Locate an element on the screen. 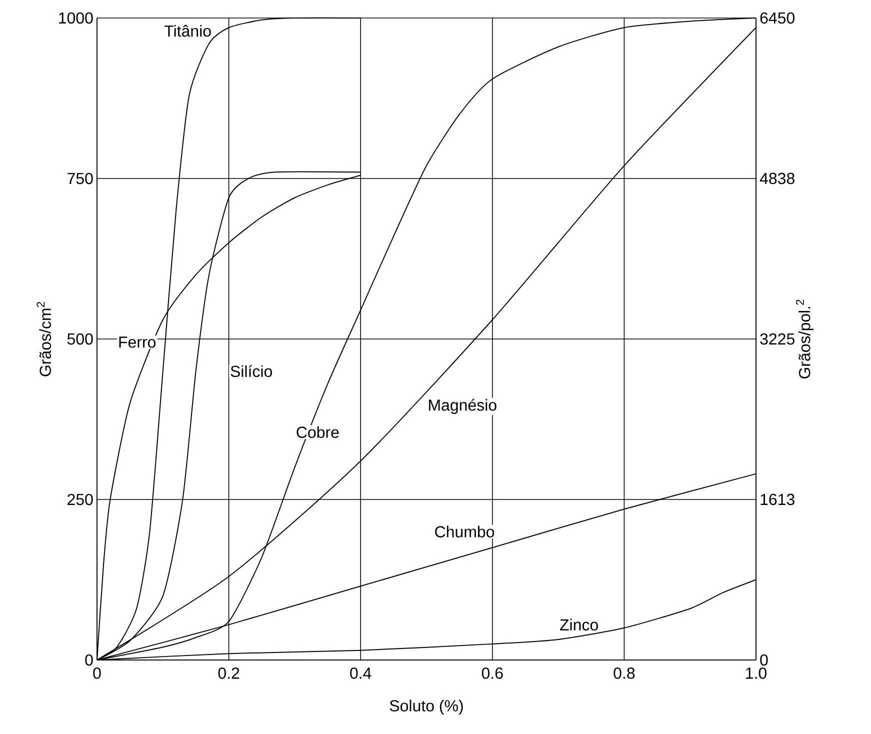 The width and height of the screenshot is (871, 734). x-tick-label: 0.6 is located at coordinates (492, 673).